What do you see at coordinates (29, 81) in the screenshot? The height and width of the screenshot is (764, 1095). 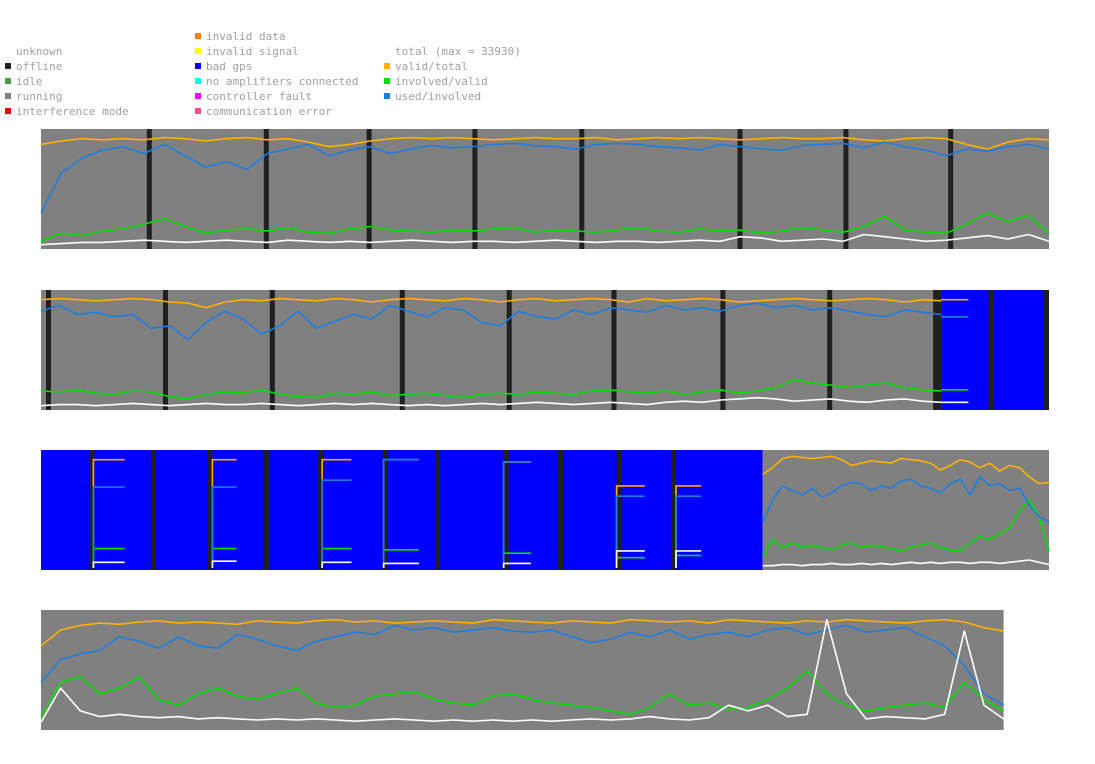 I see `legend-label: idle` at bounding box center [29, 81].